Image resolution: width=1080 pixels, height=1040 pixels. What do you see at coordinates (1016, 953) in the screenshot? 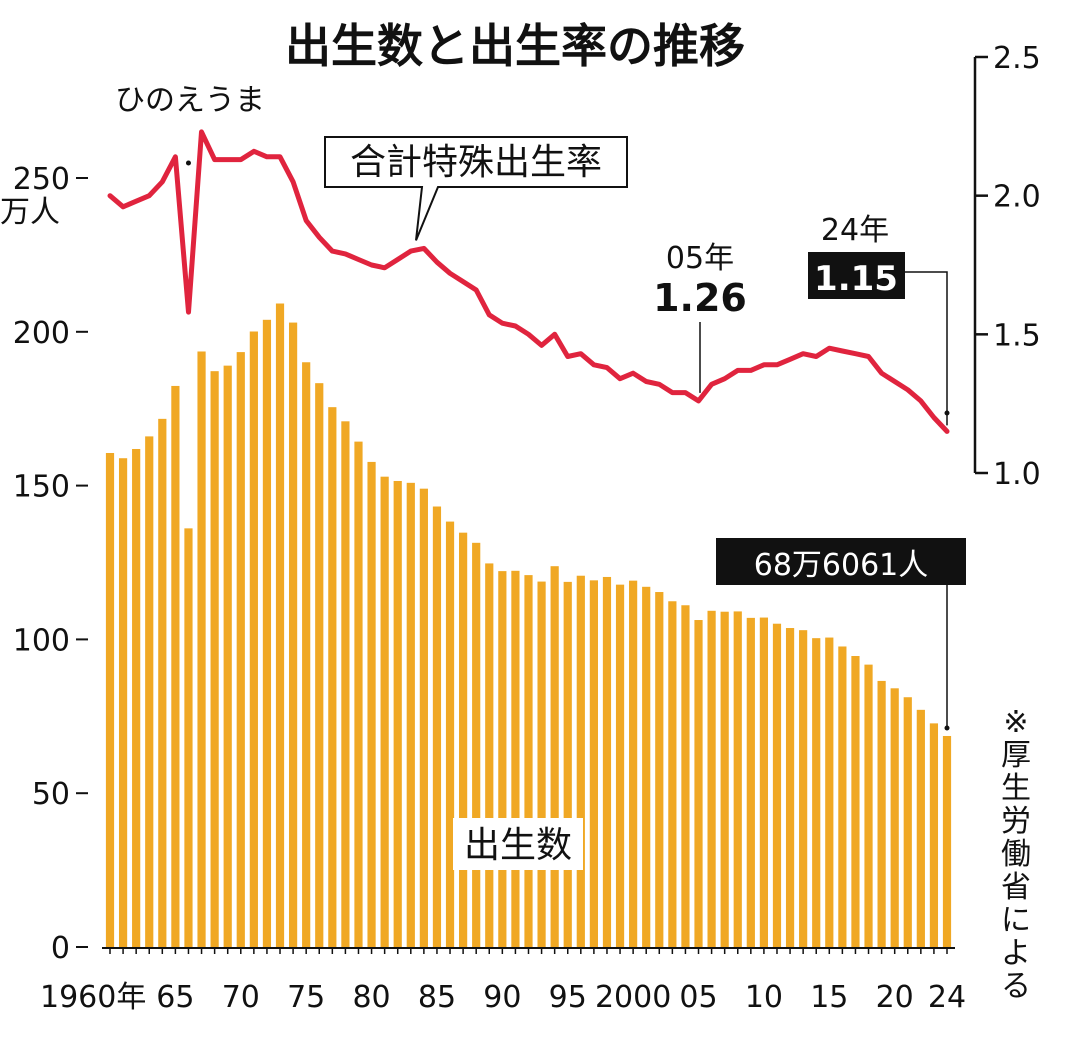
I see `source-note-char: よ` at bounding box center [1016, 953].